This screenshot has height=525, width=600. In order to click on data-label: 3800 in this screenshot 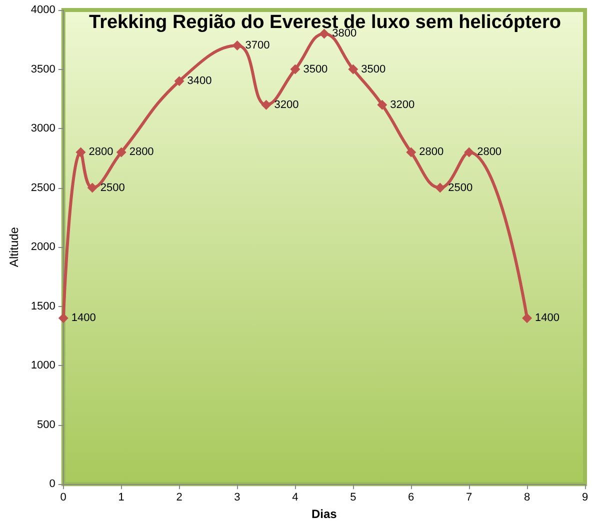, I will do `click(344, 34)`.